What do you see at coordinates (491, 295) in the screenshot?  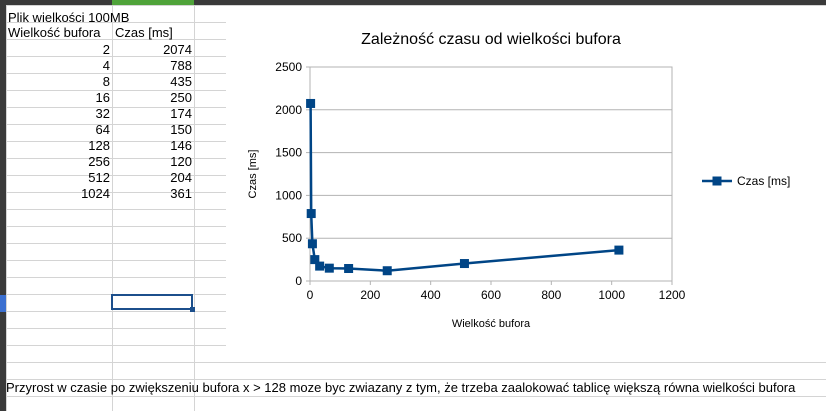 I see `x-tick-label: 600` at bounding box center [491, 295].